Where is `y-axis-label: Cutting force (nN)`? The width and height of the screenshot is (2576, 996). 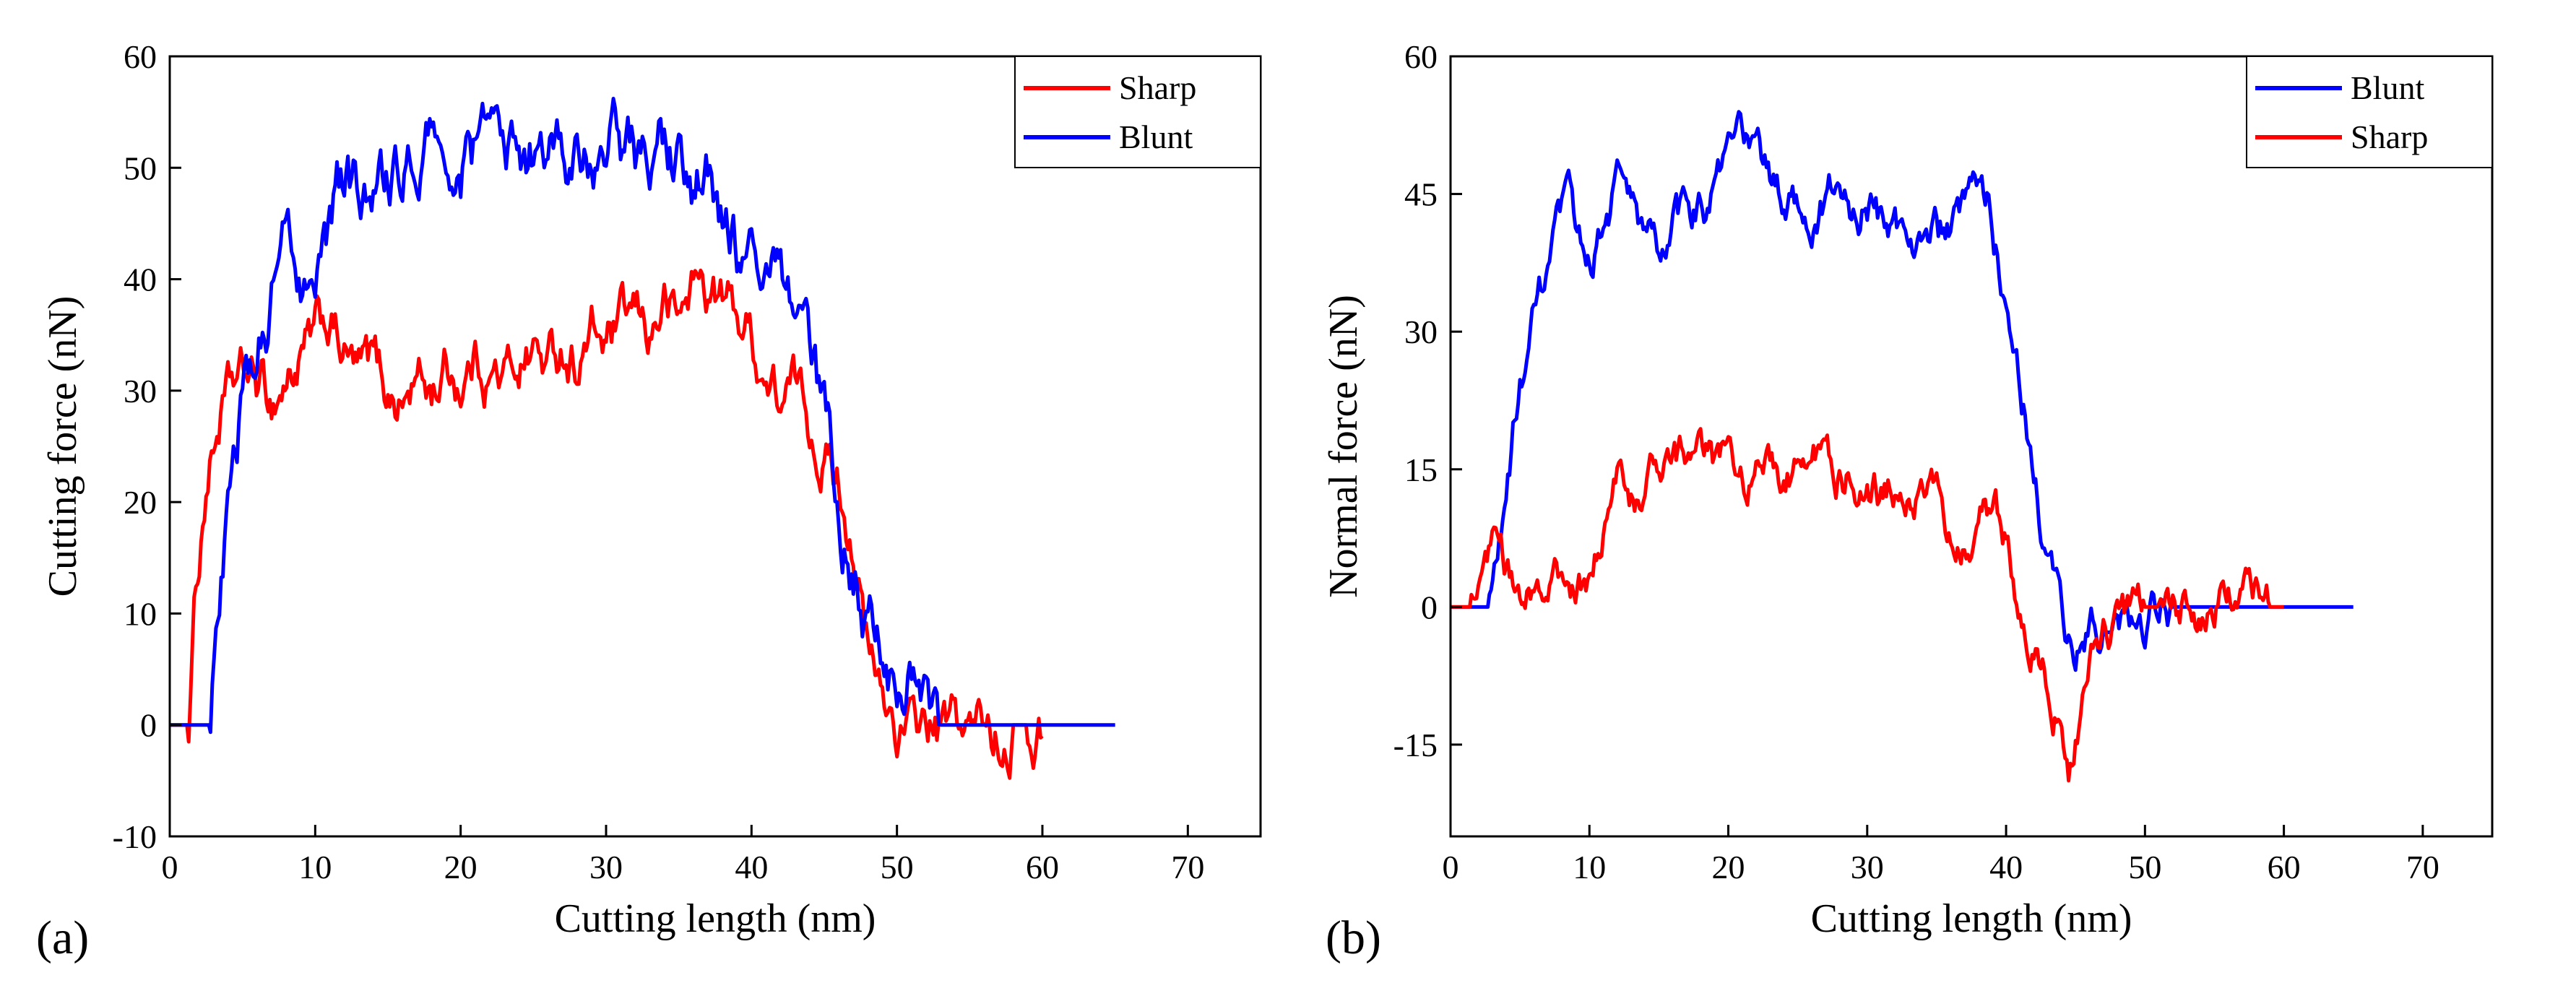 y-axis-label: Cutting force (nN) is located at coordinates (63, 446).